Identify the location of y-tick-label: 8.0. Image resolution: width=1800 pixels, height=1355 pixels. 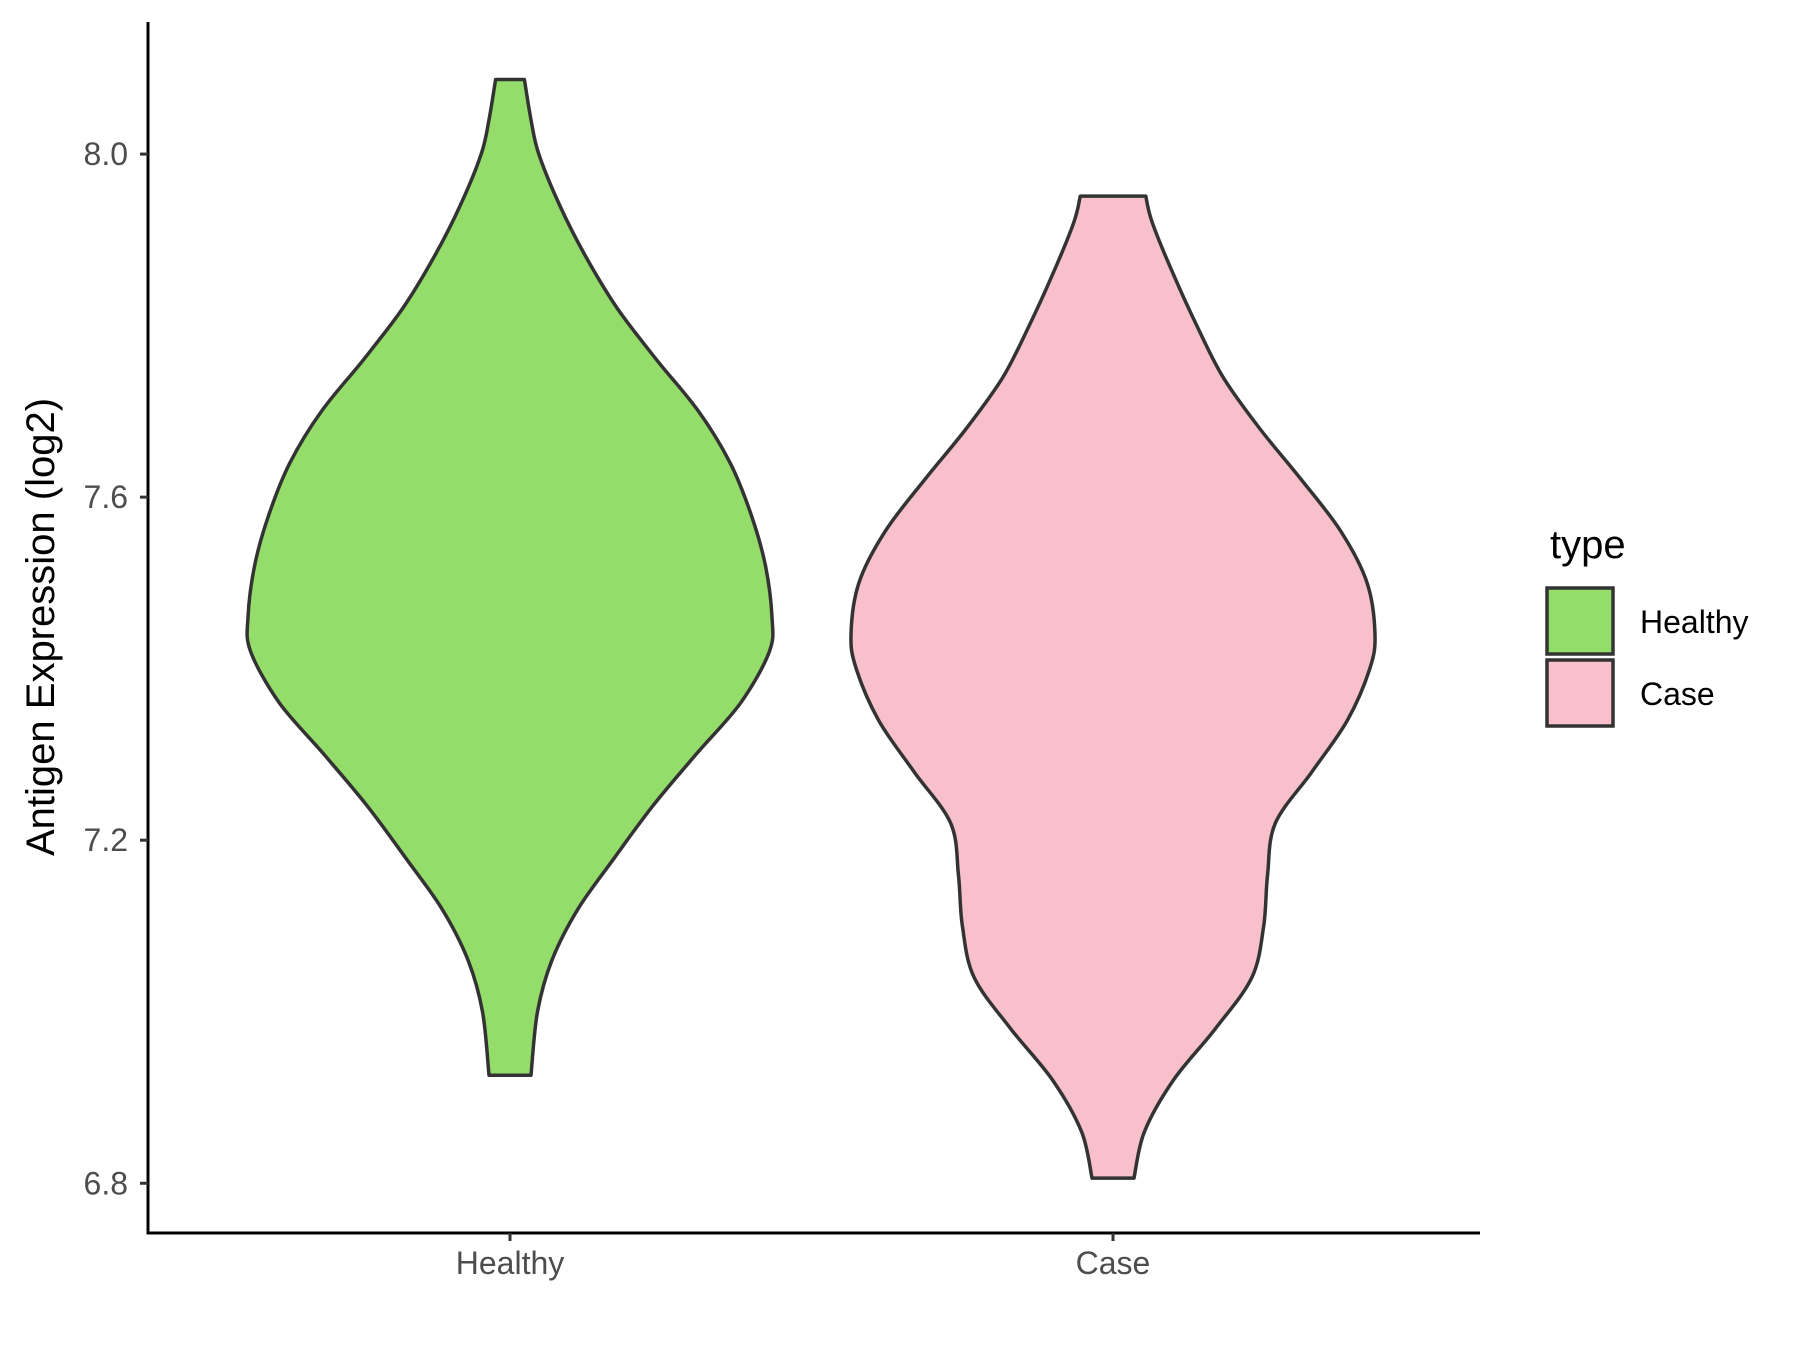
(106, 154).